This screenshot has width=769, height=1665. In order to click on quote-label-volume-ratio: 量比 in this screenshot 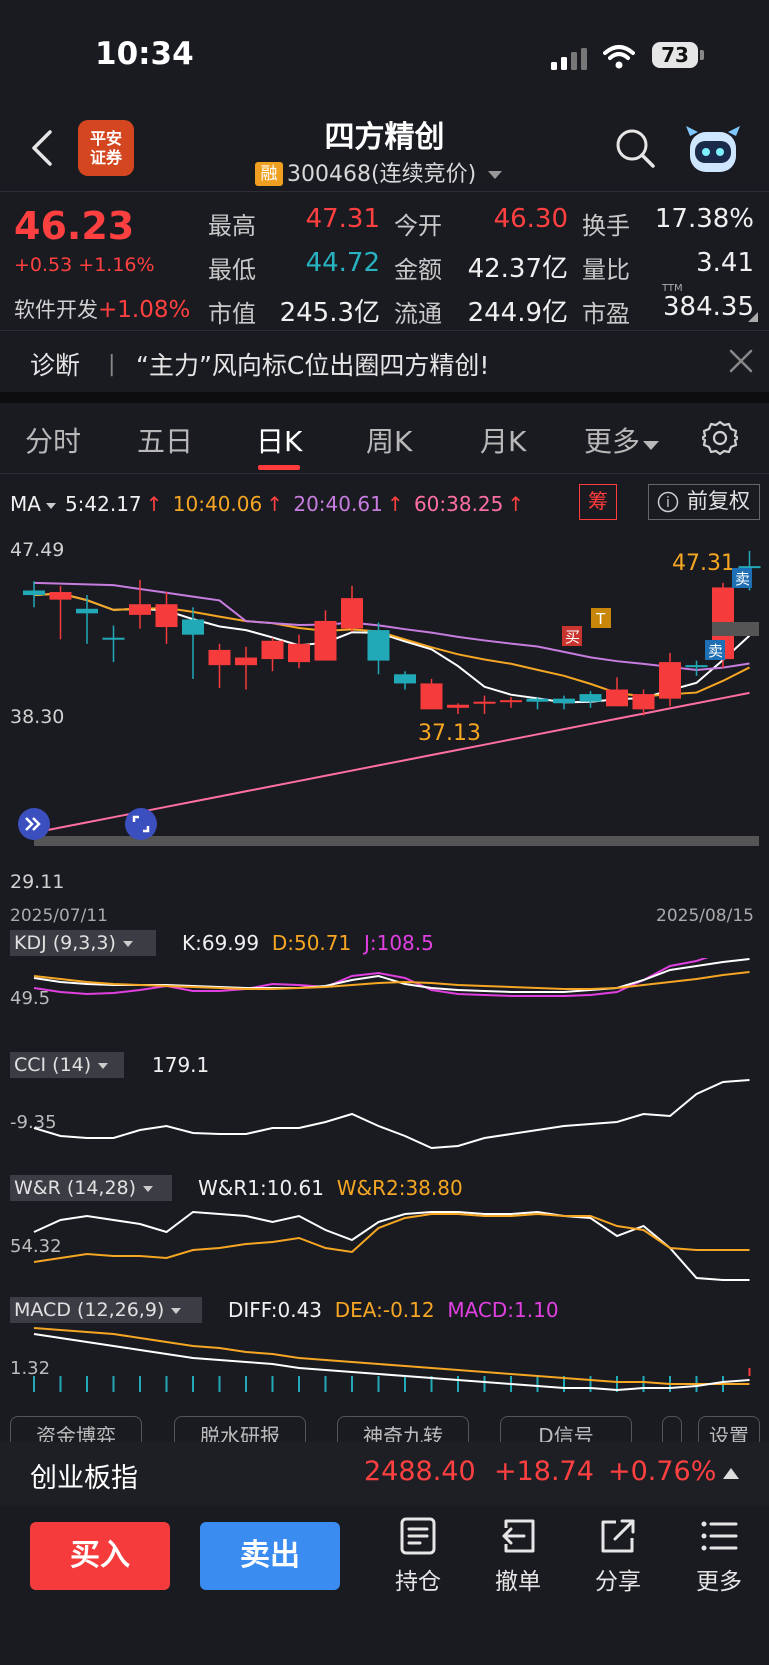, I will do `click(606, 270)`.